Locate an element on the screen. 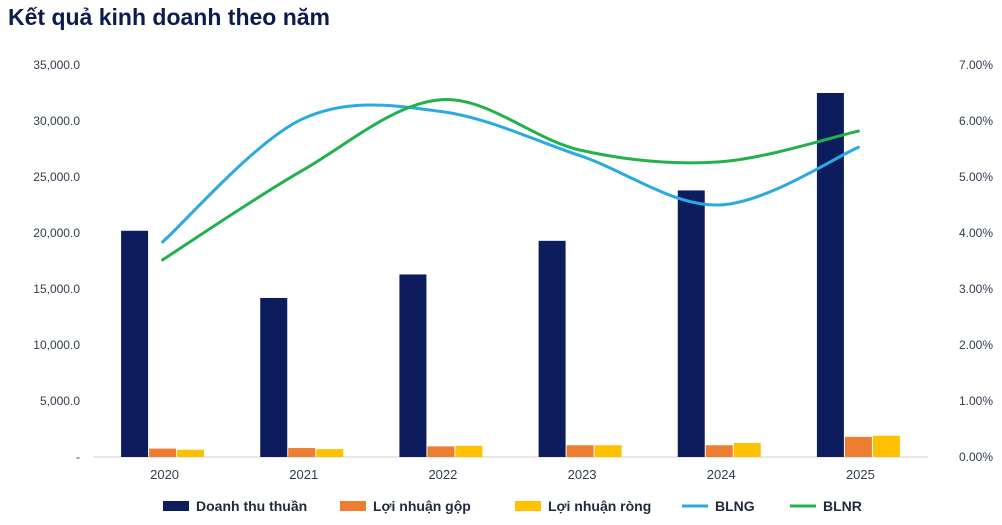 This screenshot has width=1002, height=525. chart-title: Kết quả kinh doanh theo năm is located at coordinates (169, 17).